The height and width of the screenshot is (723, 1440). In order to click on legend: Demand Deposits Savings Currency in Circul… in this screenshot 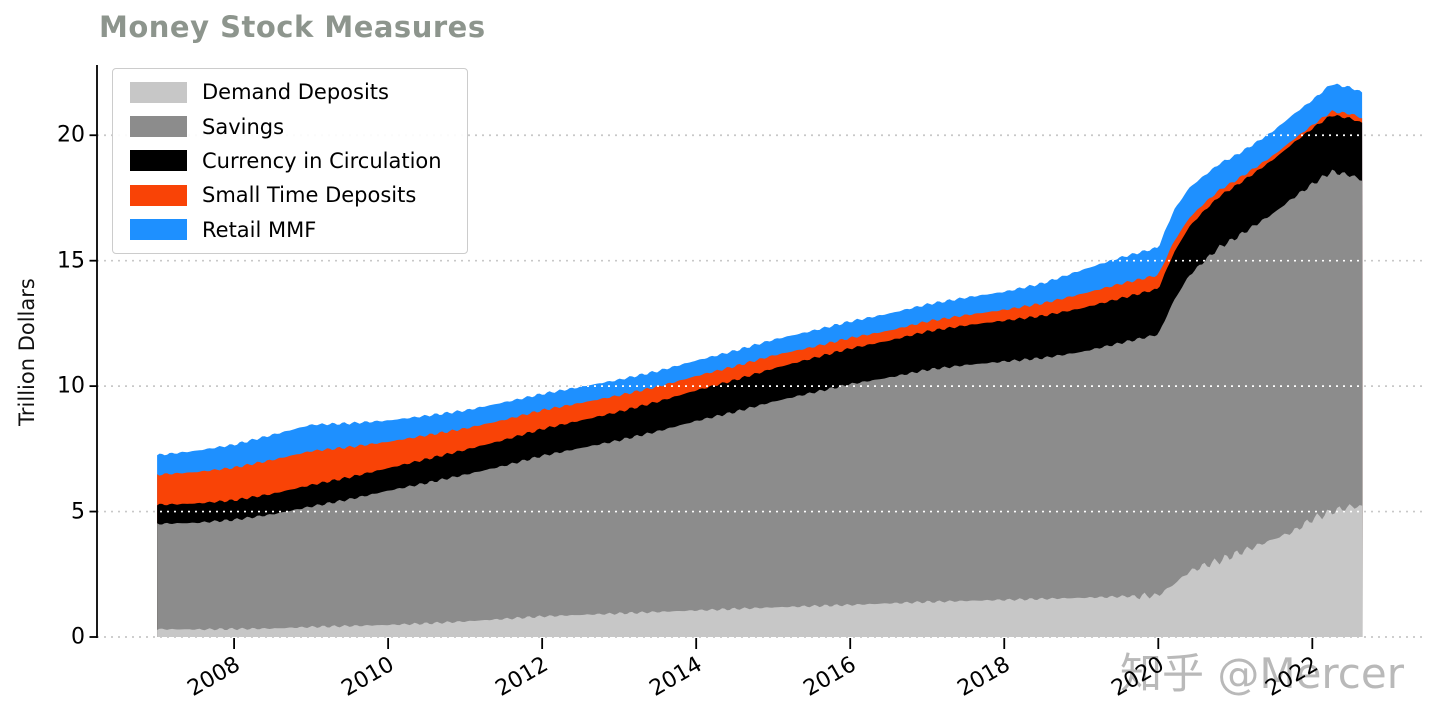, I will do `click(290, 161)`.